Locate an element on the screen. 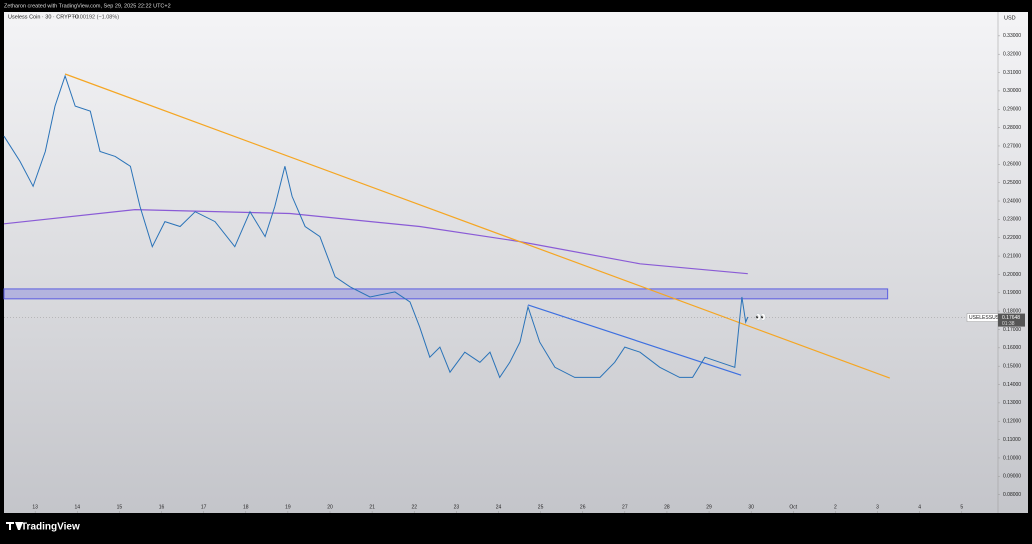  x-tick-label: 5 is located at coordinates (961, 507).